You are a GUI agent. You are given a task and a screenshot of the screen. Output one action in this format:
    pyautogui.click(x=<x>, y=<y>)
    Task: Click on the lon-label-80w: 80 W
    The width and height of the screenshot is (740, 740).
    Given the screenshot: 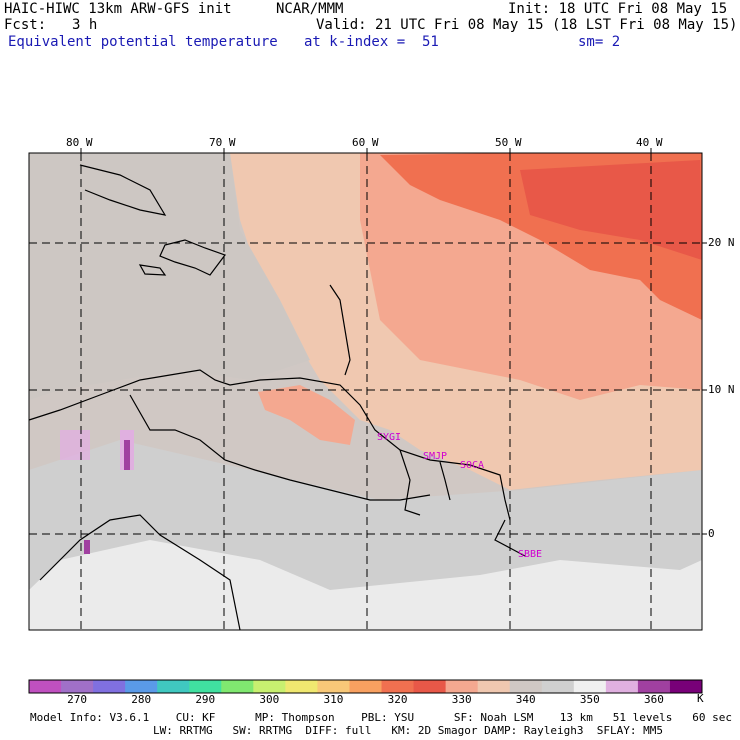 What is the action you would take?
    pyautogui.click(x=79, y=142)
    